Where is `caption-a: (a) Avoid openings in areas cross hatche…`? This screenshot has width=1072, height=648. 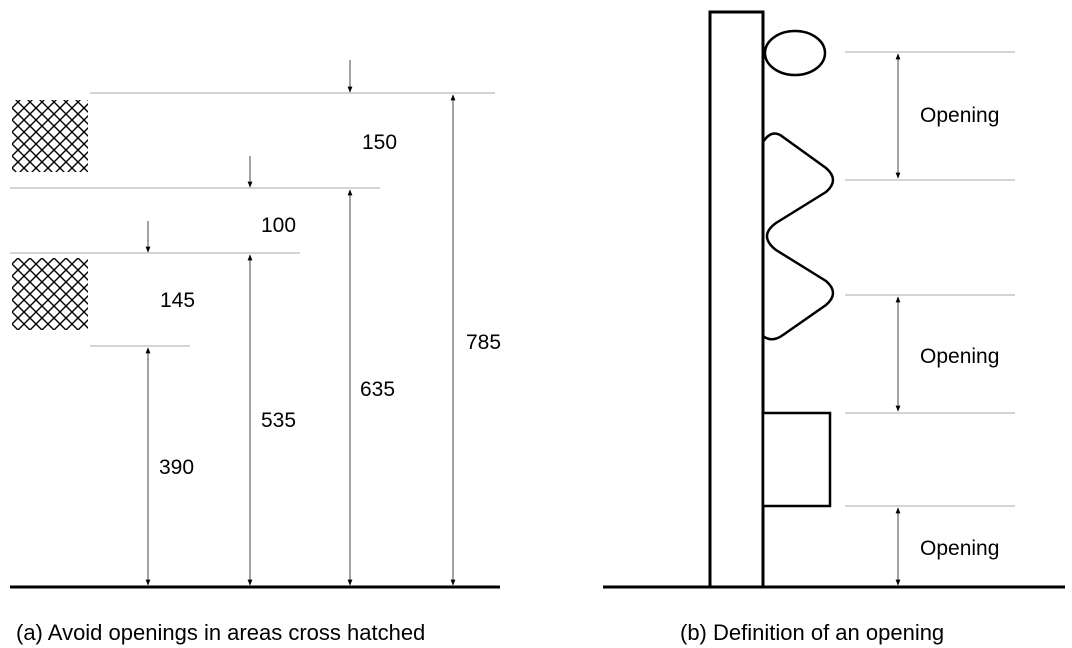
caption-a: (a) Avoid openings in areas cross hatche… is located at coordinates (220, 632).